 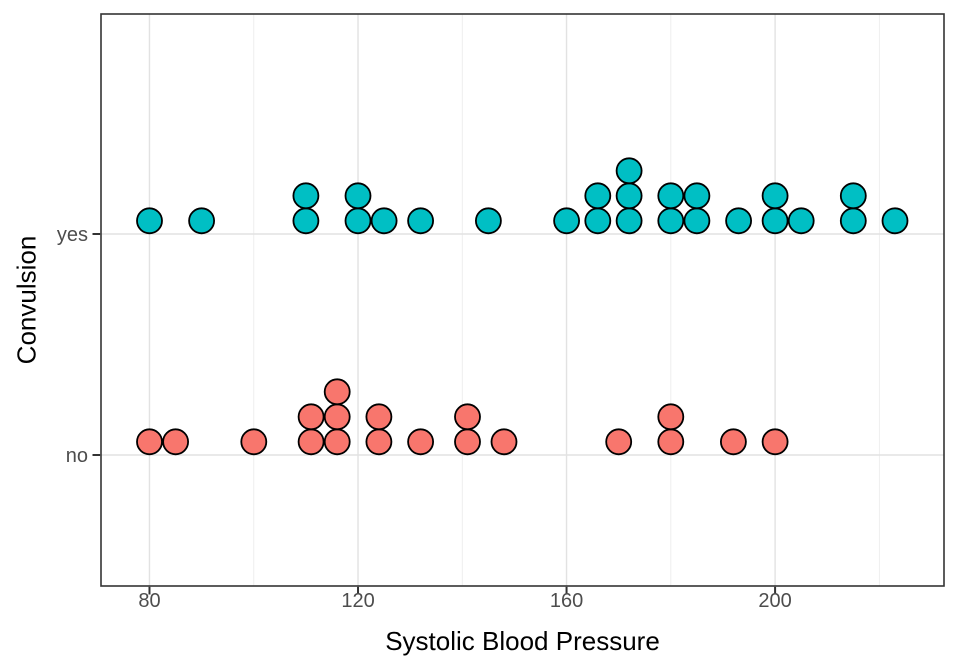 What do you see at coordinates (566, 601) in the screenshot?
I see `x-tick-label: 160` at bounding box center [566, 601].